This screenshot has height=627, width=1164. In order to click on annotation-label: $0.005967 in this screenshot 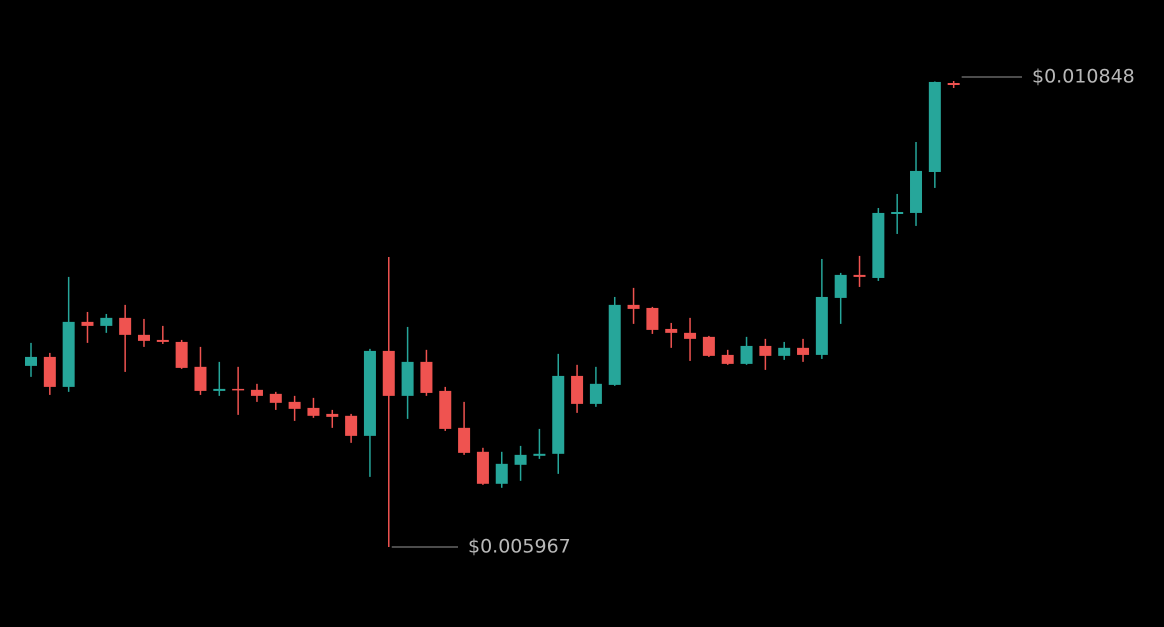, I will do `click(519, 547)`.